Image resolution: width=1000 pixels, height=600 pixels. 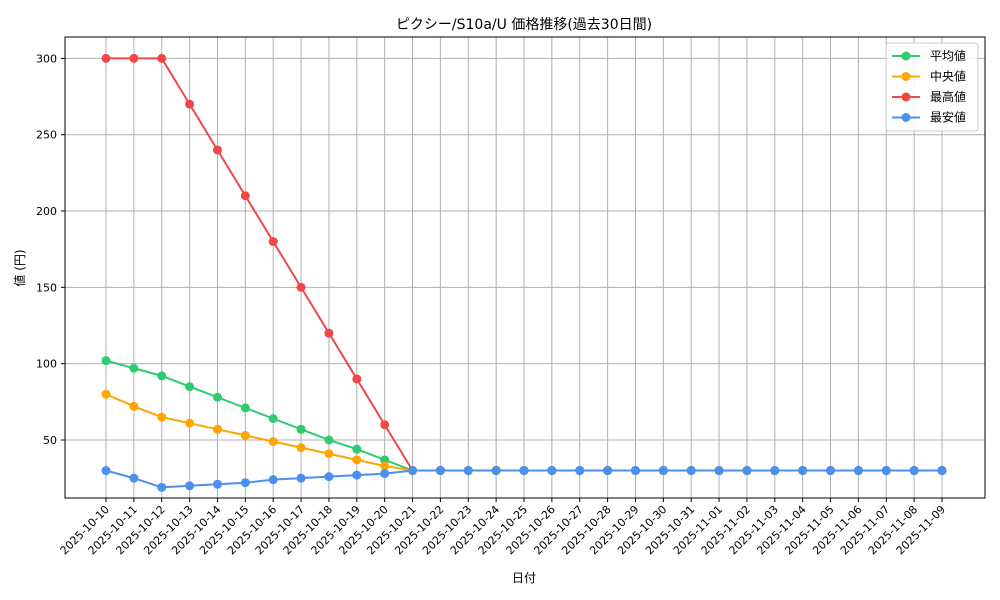 What do you see at coordinates (46, 211) in the screenshot?
I see `y-tick-label: 200` at bounding box center [46, 211].